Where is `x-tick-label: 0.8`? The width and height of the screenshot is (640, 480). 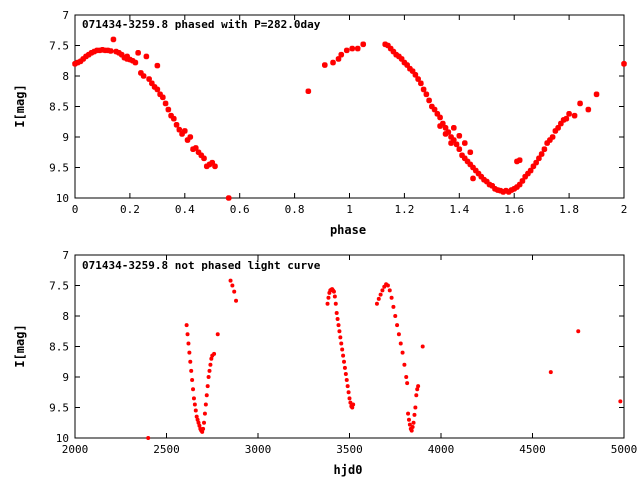
x-tick-label: 0.8 is located at coordinates (295, 209).